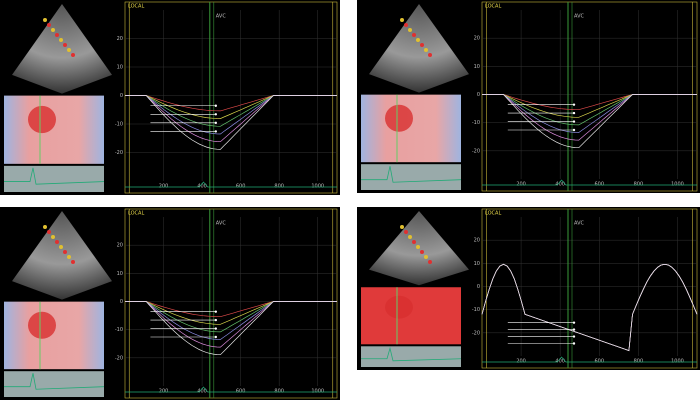 Image resolution: width=700 pixels, height=400 pixels. I want to click on chart-ecg, so click(589, 359).